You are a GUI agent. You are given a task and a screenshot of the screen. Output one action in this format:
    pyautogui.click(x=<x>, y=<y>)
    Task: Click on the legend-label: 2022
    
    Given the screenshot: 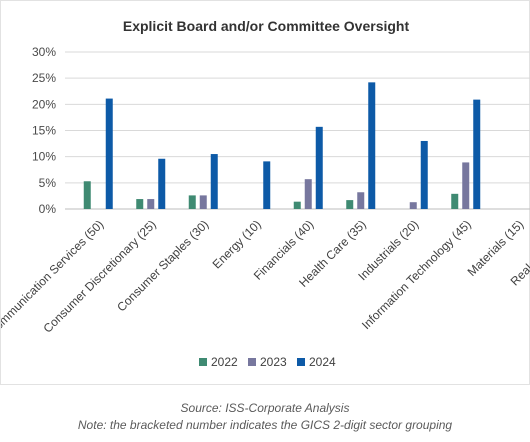 What is the action you would take?
    pyautogui.click(x=224, y=362)
    